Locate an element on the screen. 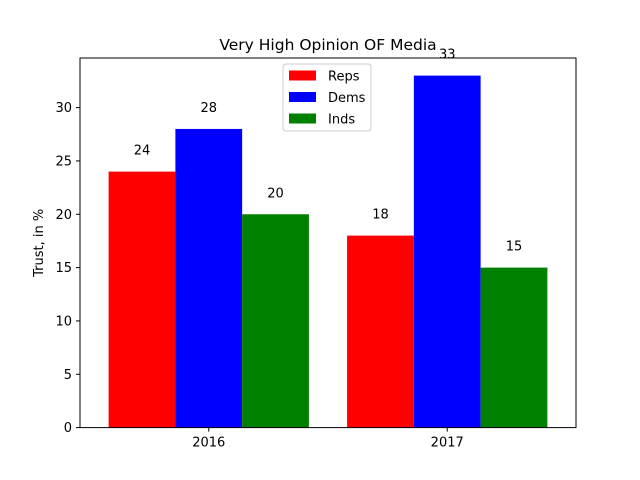 This screenshot has width=640, height=480. y-tick-label: 15 is located at coordinates (63, 268).